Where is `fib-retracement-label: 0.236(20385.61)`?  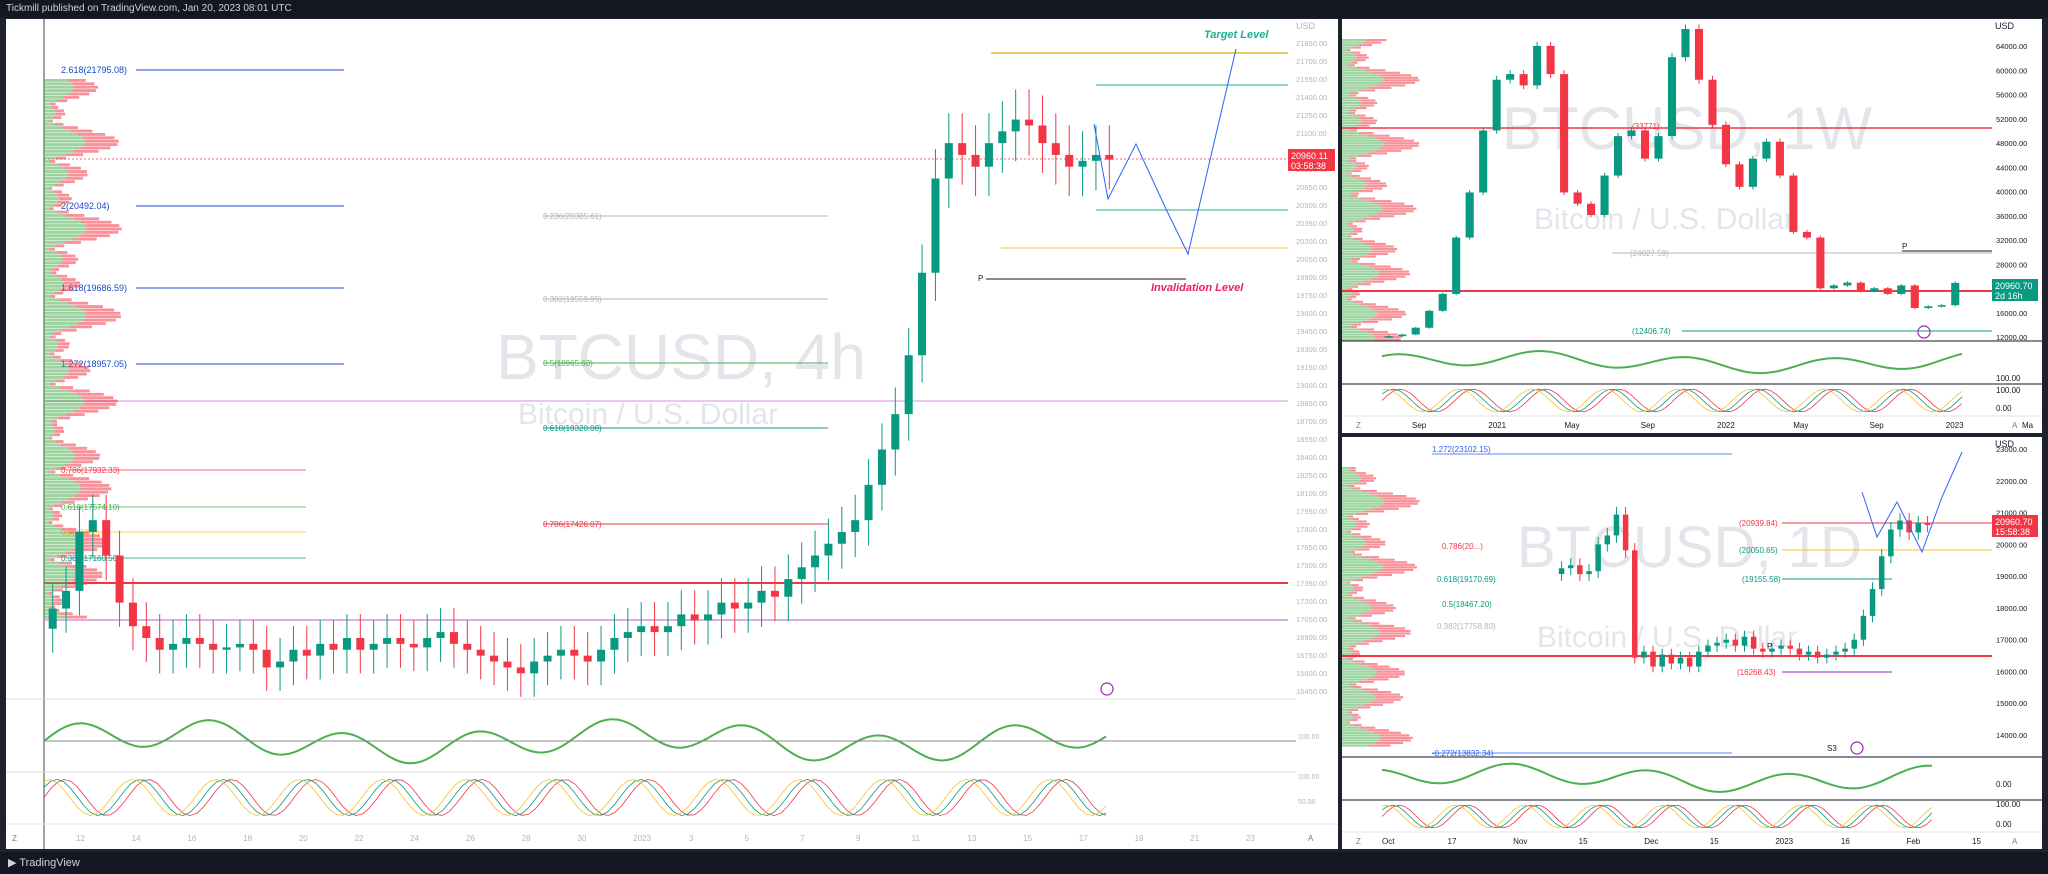 fib-retracement-label: 0.236(20385.61) is located at coordinates (572, 216).